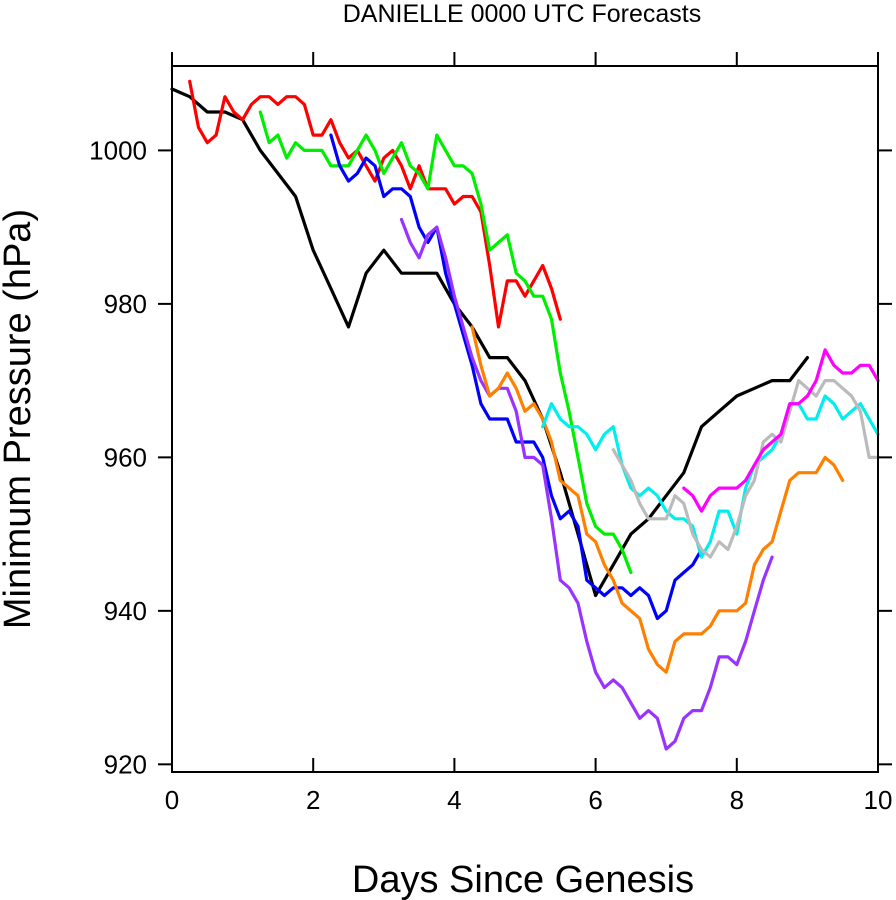  I want to click on x-tick-label: 4, so click(454, 800).